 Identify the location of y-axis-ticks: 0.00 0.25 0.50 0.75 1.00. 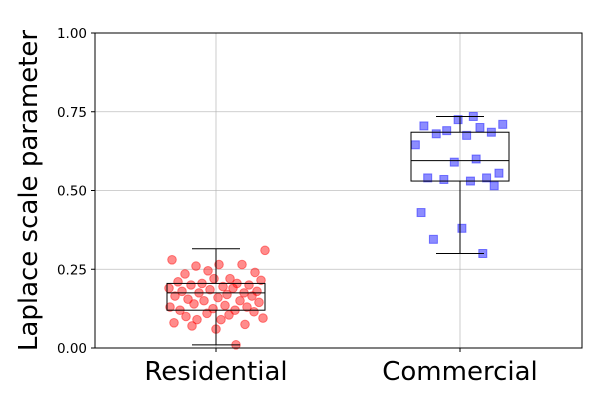
(76, 191).